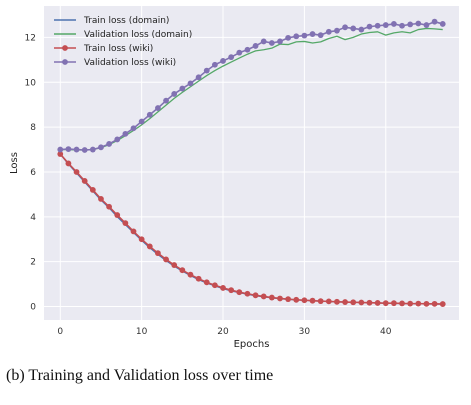 The width and height of the screenshot is (471, 405). Describe the element at coordinates (30, 38) in the screenshot. I see `y-tick-label: 12` at that location.